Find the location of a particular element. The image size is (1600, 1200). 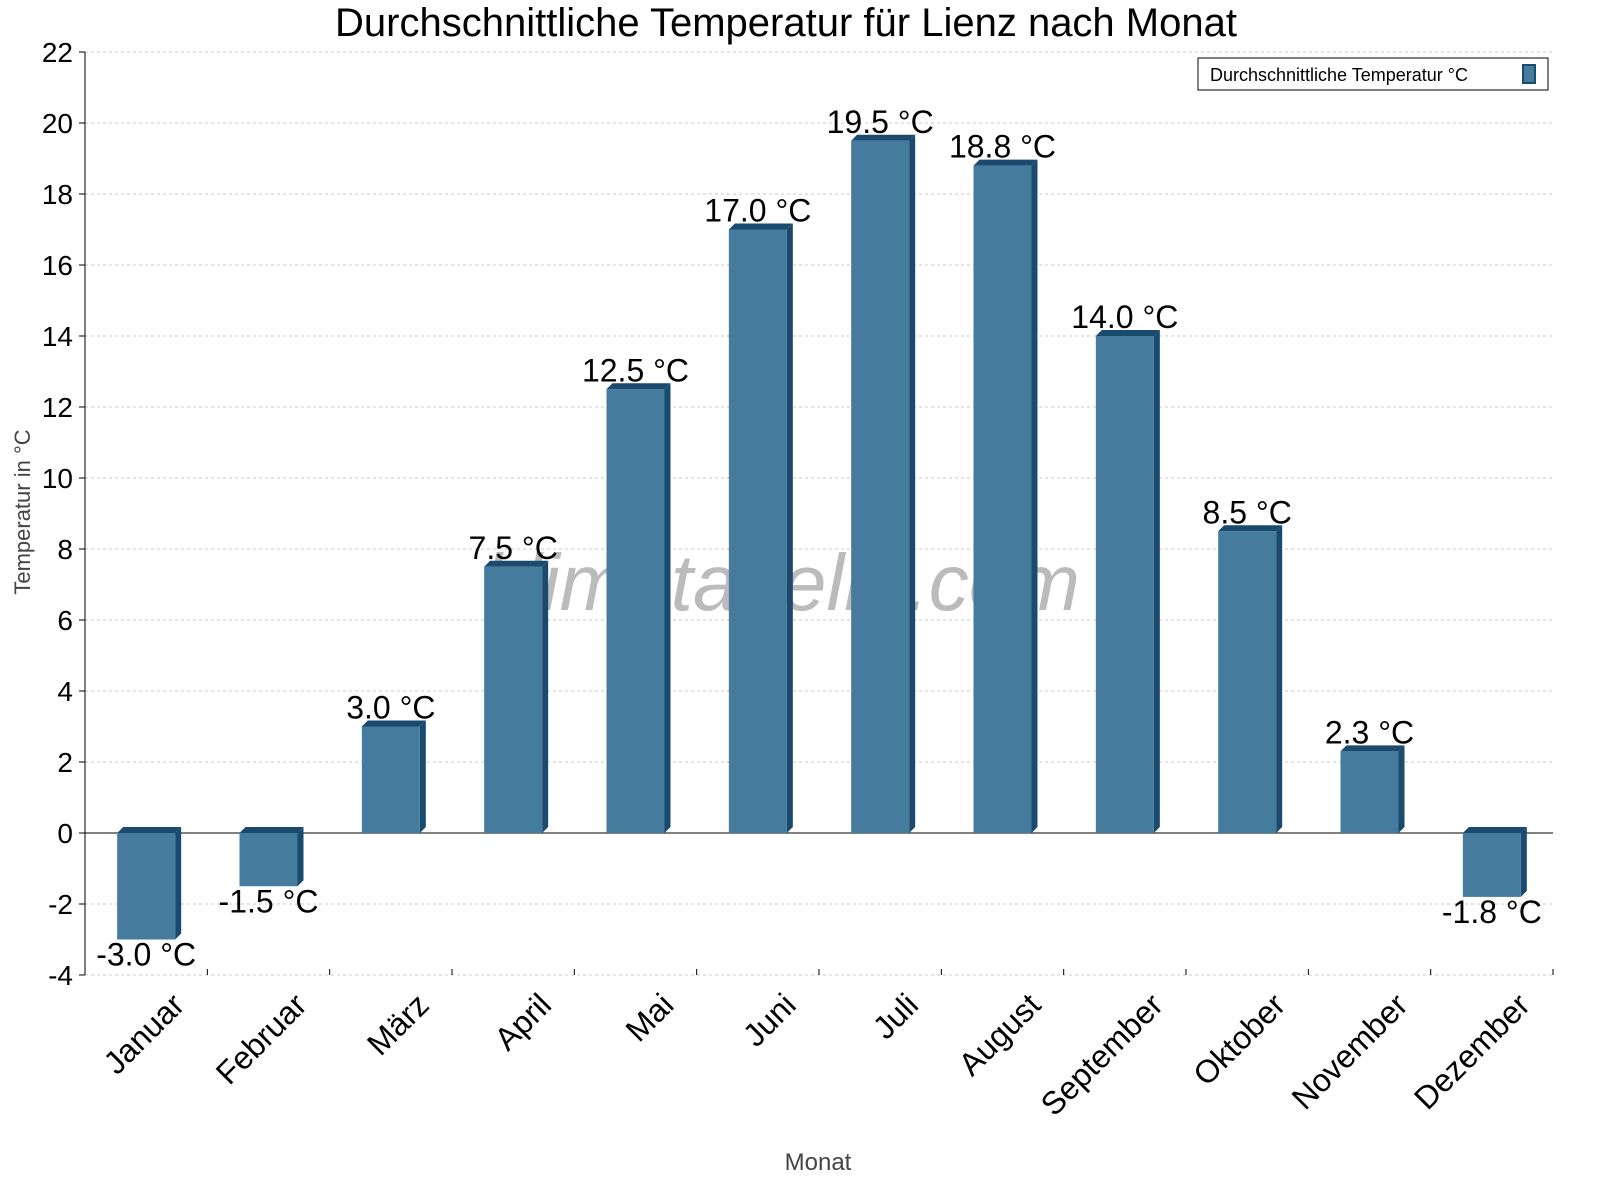

x-tick-label: März is located at coordinates (398, 1024).